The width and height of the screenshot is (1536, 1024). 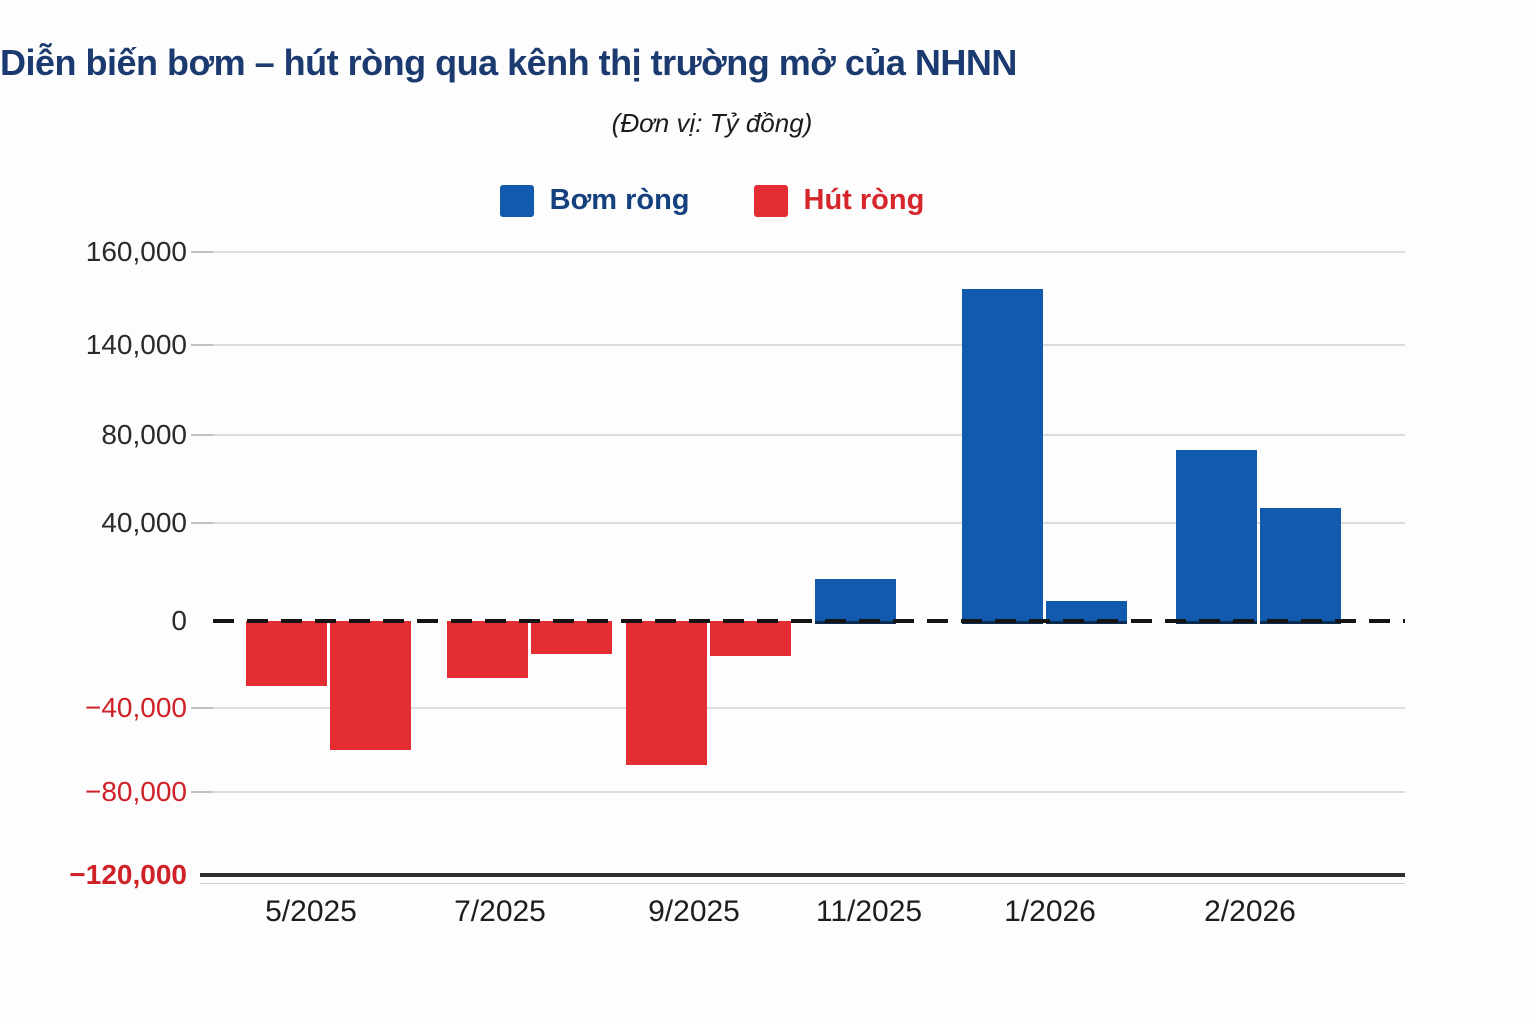 I want to click on y-axis-label: −40,000, so click(x=136, y=707).